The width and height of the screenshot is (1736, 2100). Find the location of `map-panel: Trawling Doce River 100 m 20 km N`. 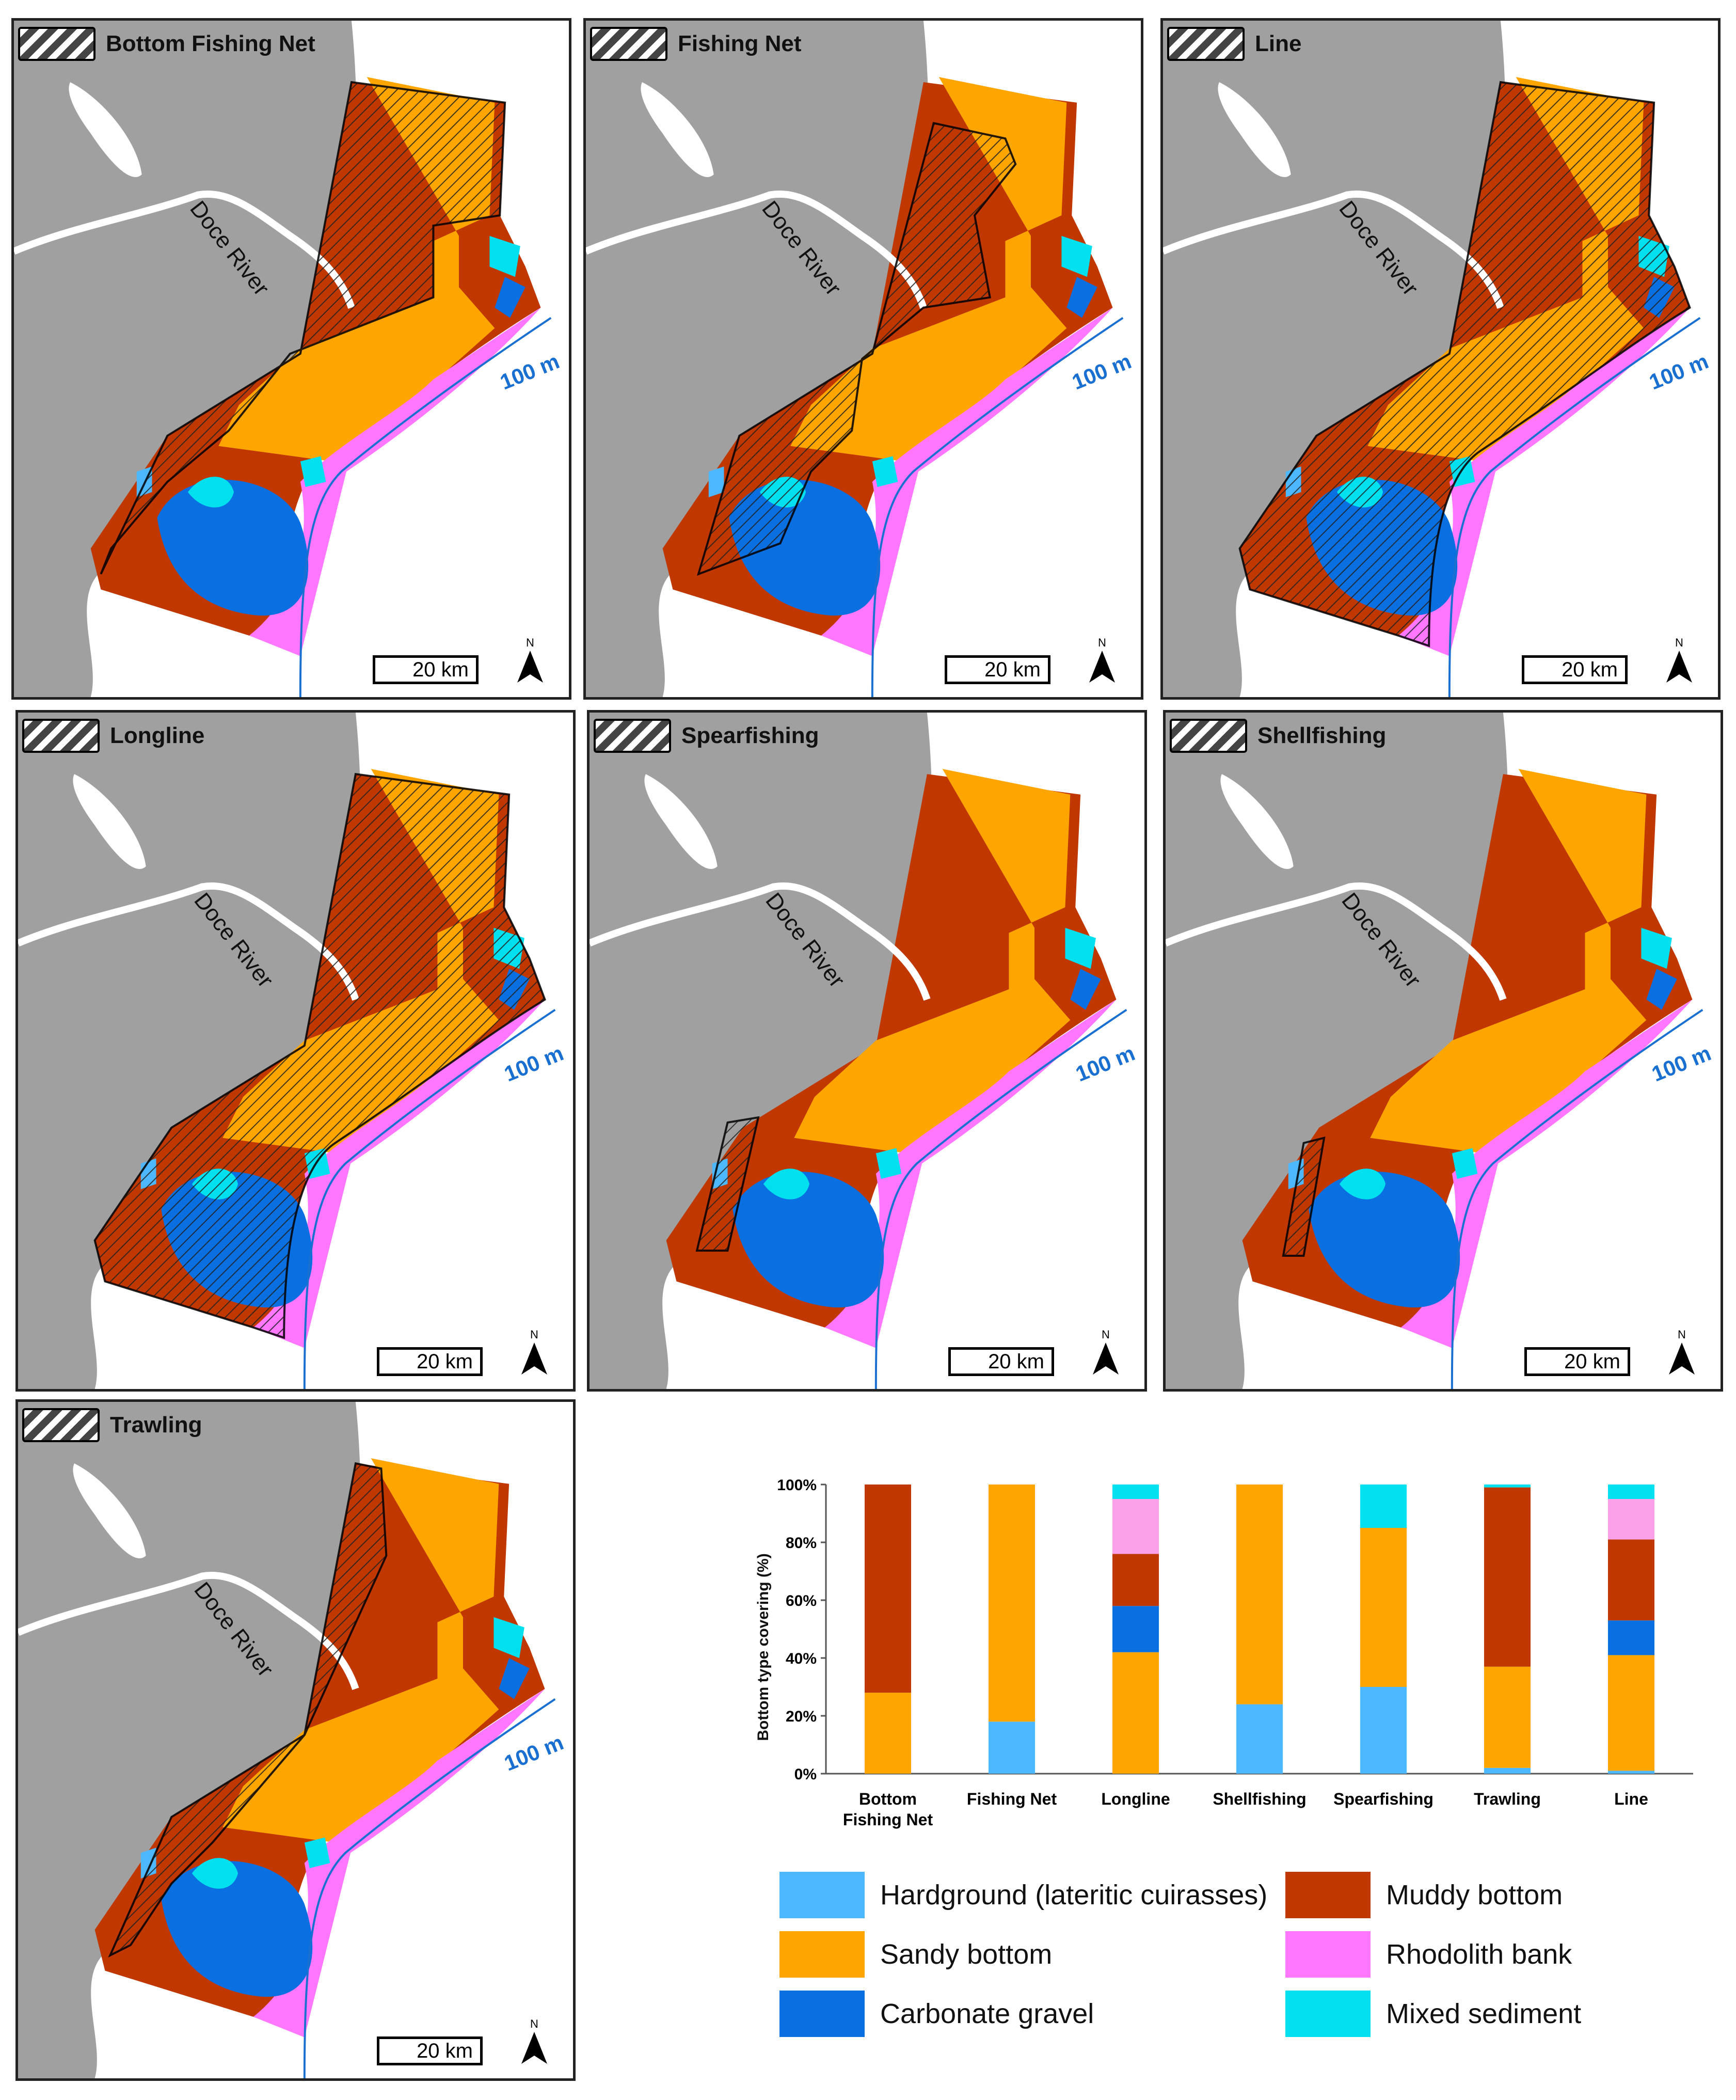

map-panel: Trawling Doce River 100 m 20 km N is located at coordinates (296, 1740).